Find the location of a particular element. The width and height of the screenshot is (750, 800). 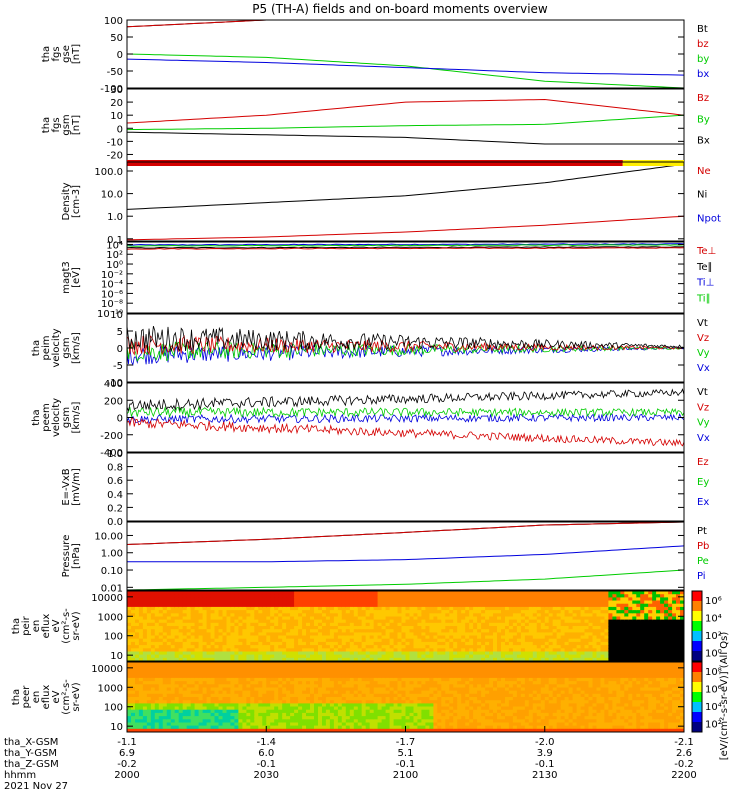

y-tick-label: 0.4 is located at coordinates (115, 495).